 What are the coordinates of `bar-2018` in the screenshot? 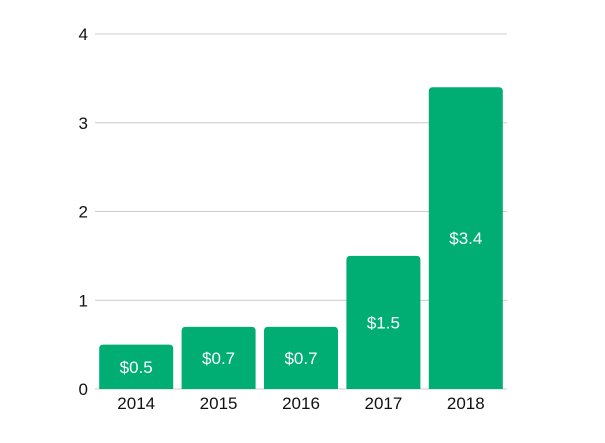 It's located at (465, 238).